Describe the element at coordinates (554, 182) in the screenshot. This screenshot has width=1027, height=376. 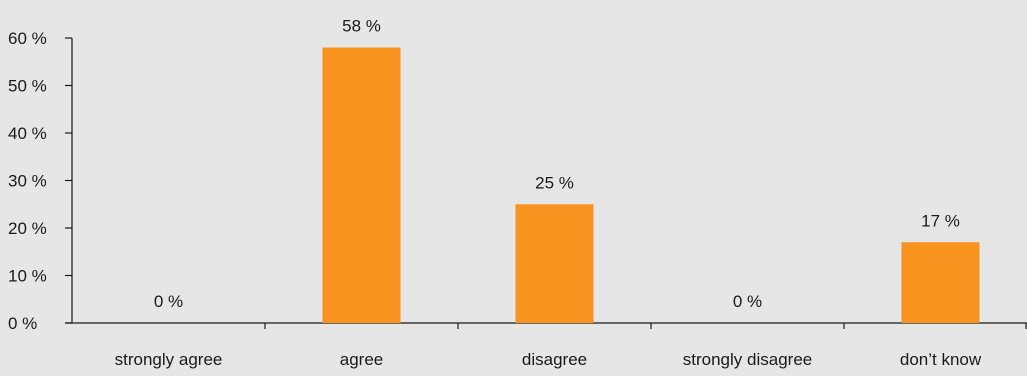
I see `bar-value-label: 25 %` at that location.